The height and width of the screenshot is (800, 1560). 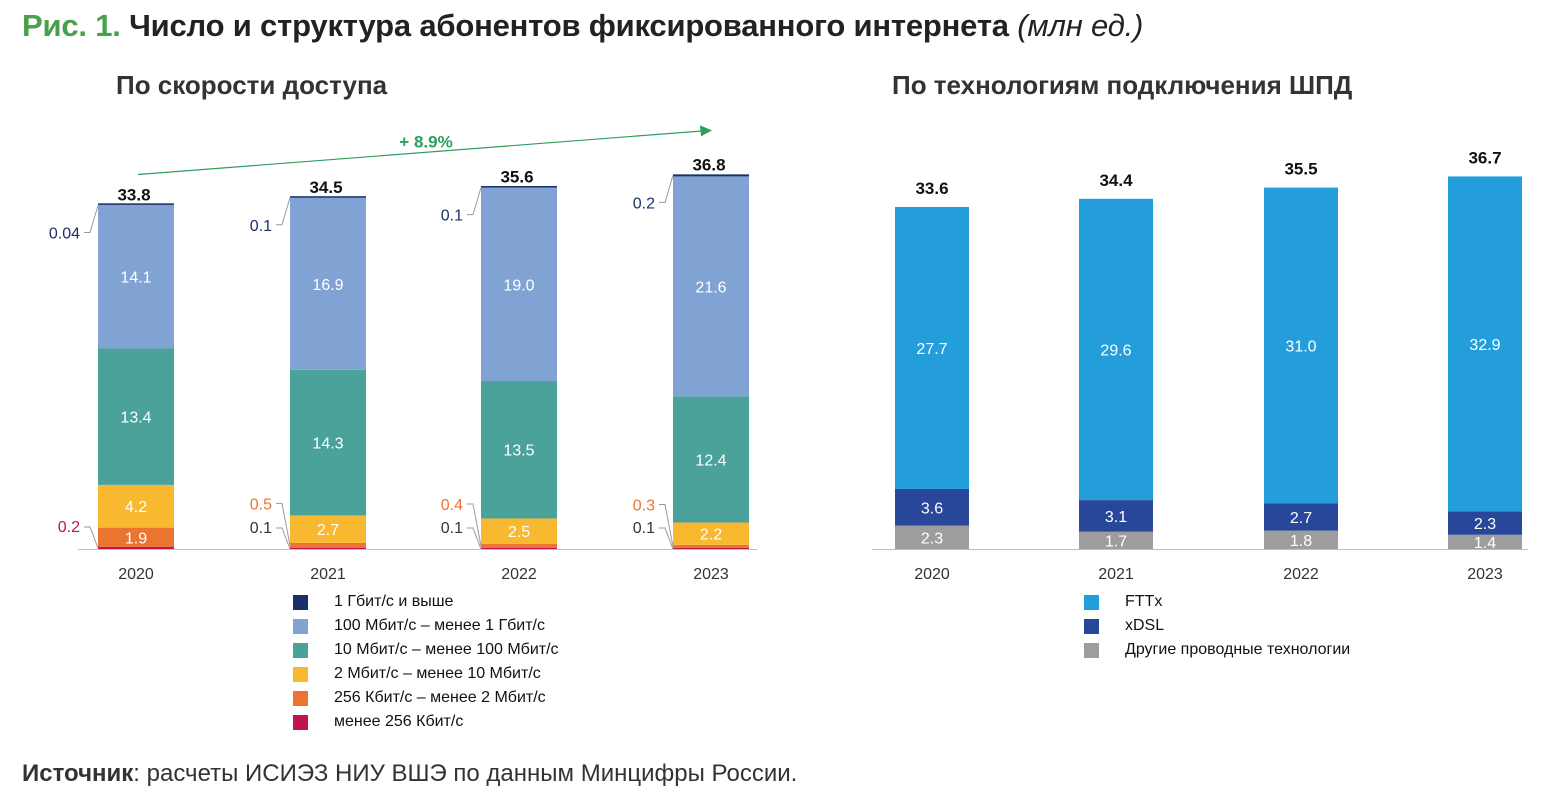 I want to click on legend-item: 1 Гбит/с и выше, so click(x=426, y=602).